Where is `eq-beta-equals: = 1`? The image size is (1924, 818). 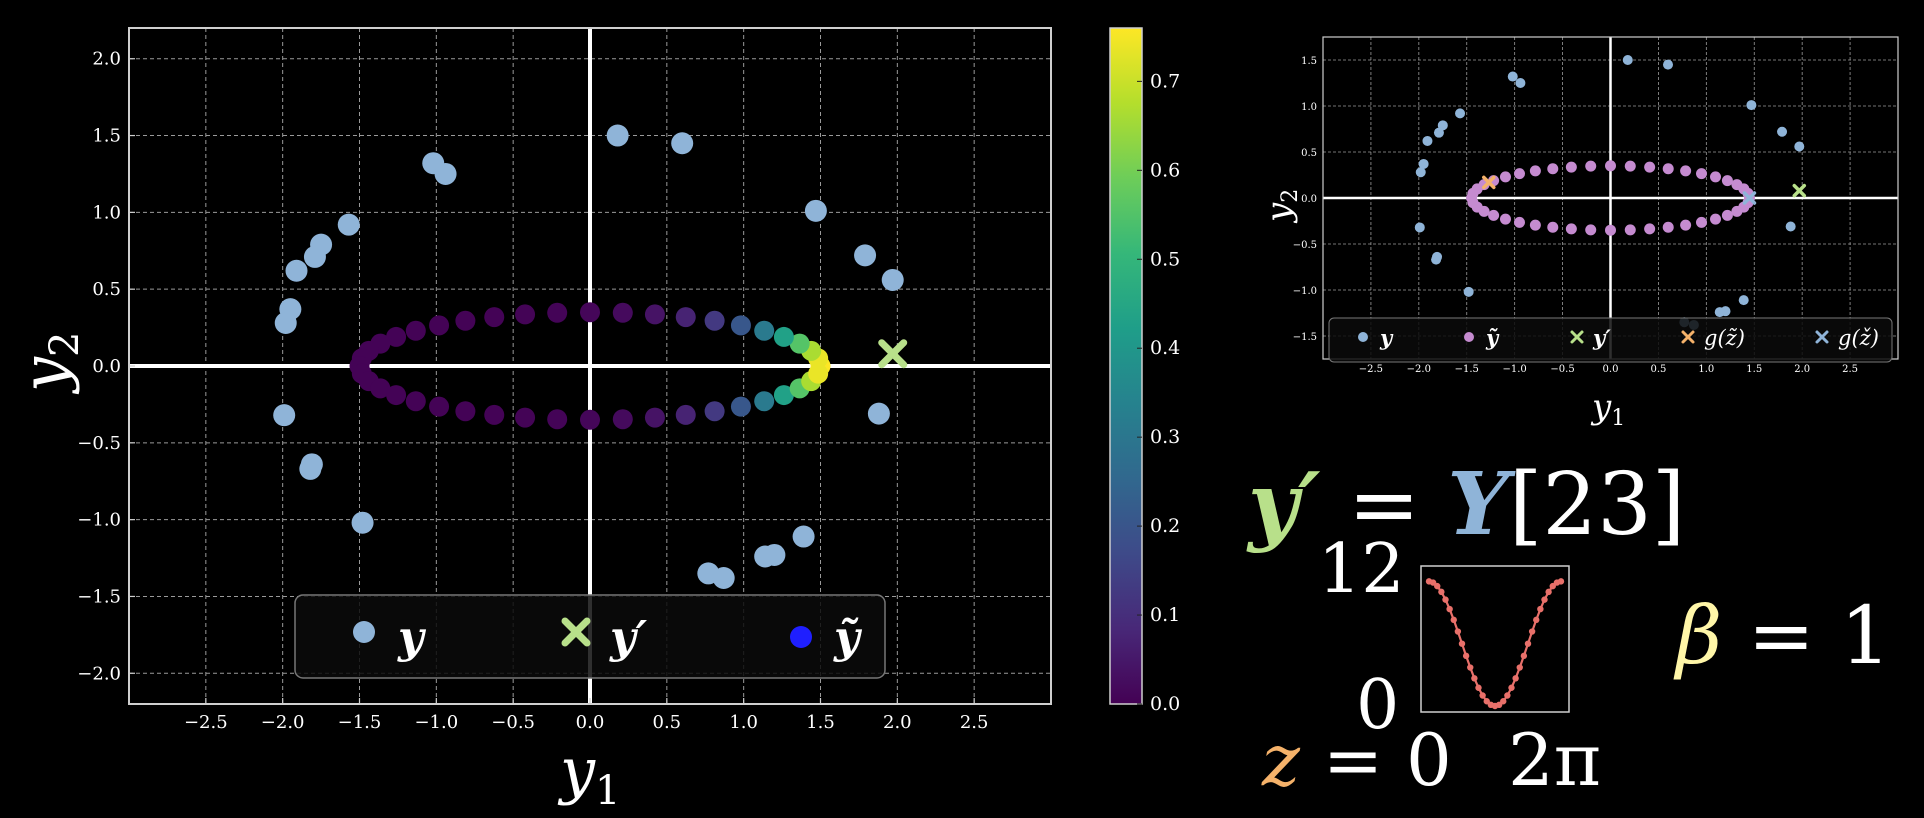 eq-beta-equals: = 1 is located at coordinates (1819, 635).